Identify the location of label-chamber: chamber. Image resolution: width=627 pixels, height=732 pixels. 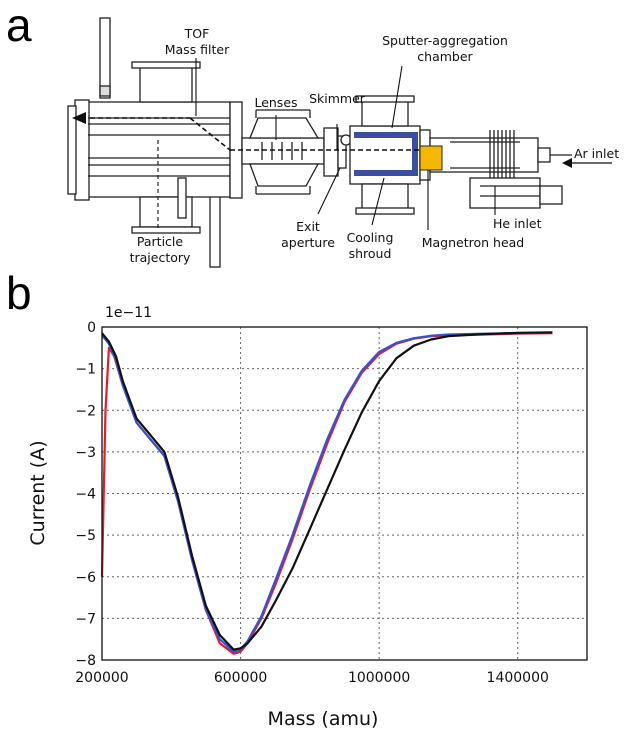
(445, 56).